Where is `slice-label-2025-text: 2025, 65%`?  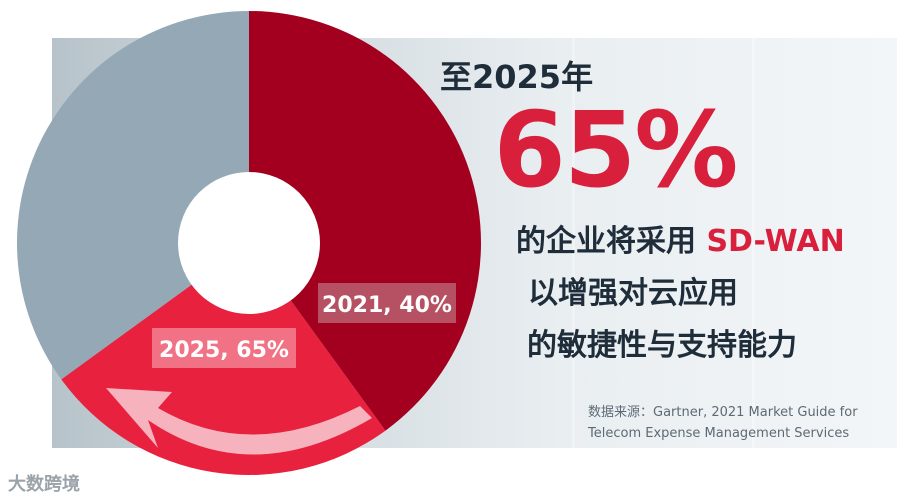 slice-label-2025-text: 2025, 65% is located at coordinates (224, 350).